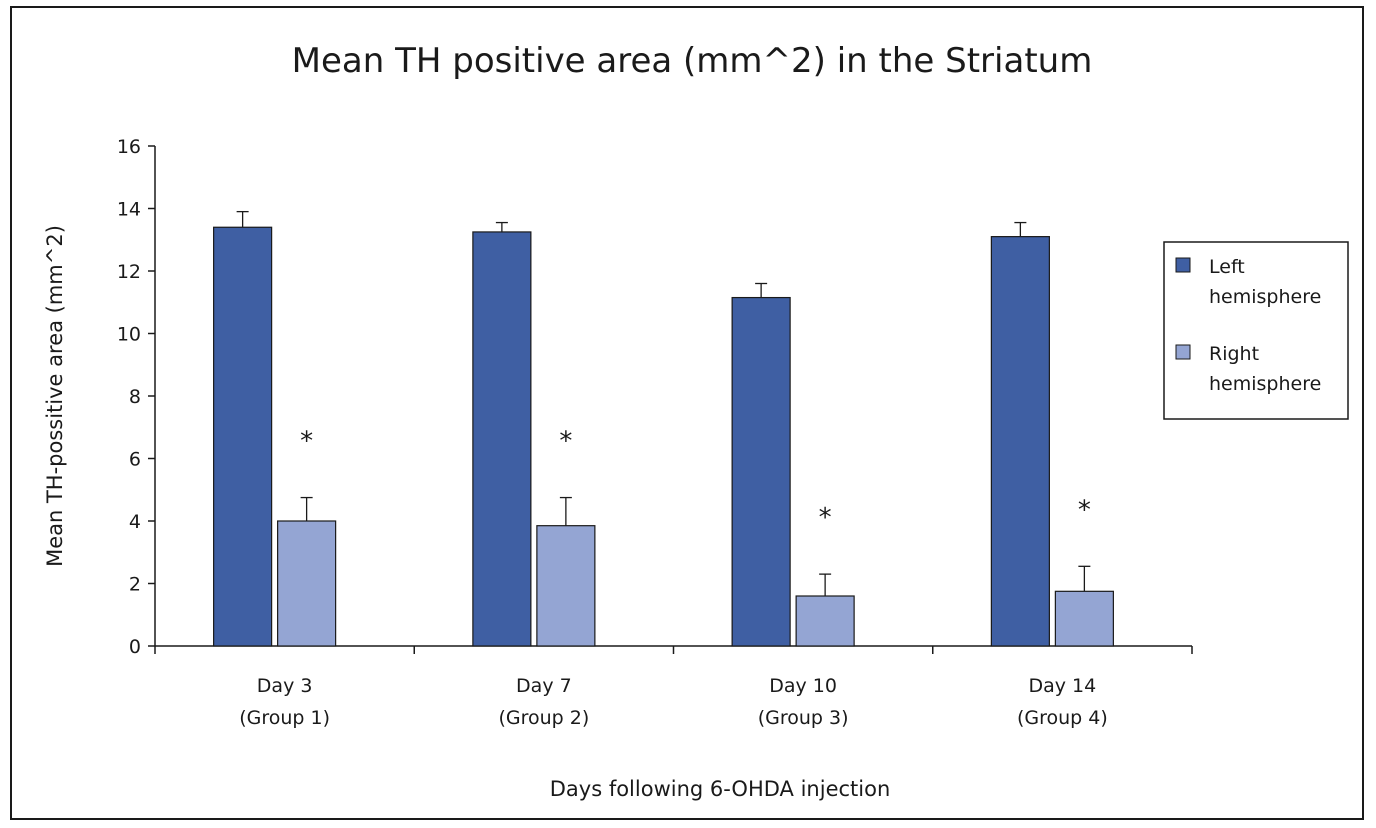 The height and width of the screenshot is (828, 1376). I want to click on y-axis: 0 2 4 6 8 10 12 14 16, so click(136, 397).